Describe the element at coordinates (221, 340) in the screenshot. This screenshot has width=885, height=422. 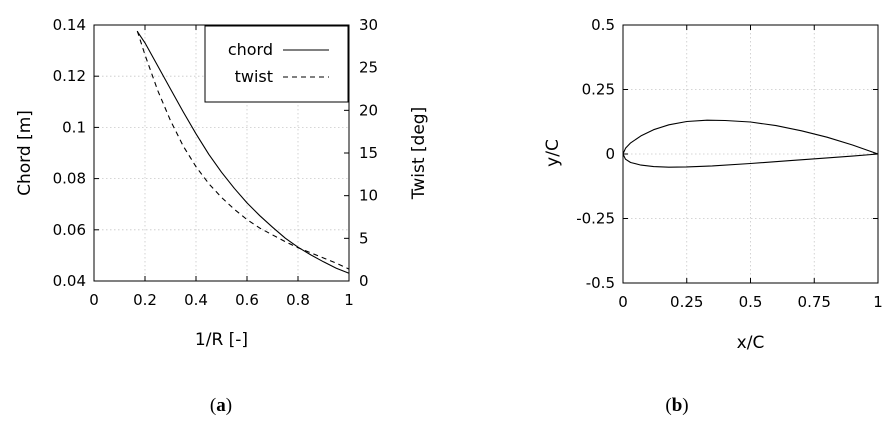
I see `panel-a-x-axis-label: 1/R [-]` at that location.